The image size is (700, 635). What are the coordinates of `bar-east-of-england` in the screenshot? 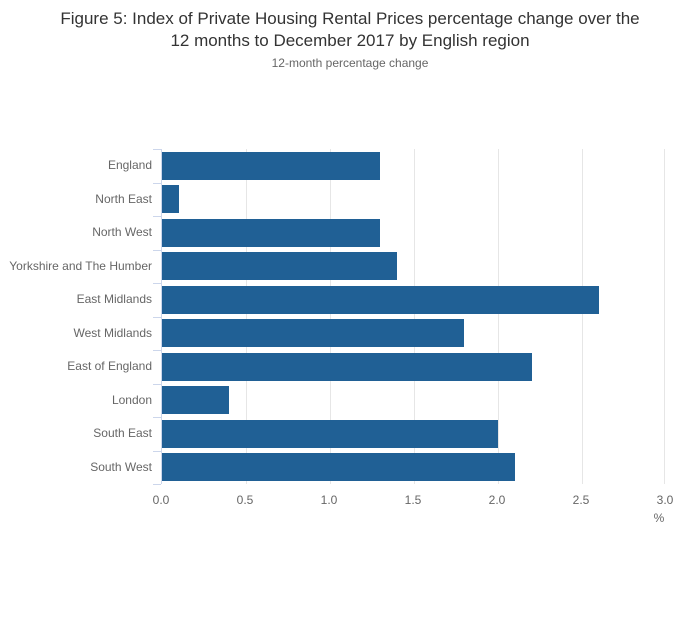 It's located at (347, 366).